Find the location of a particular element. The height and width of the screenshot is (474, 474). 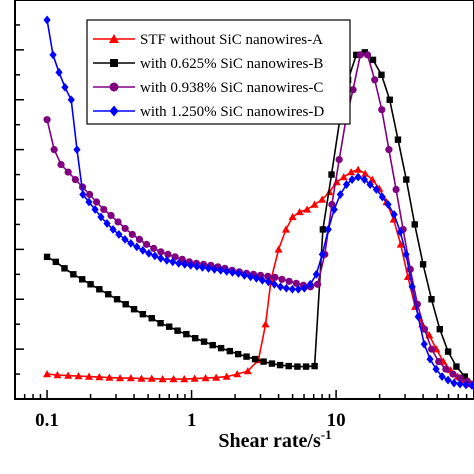

x-tick-label: 10 is located at coordinates (336, 420).